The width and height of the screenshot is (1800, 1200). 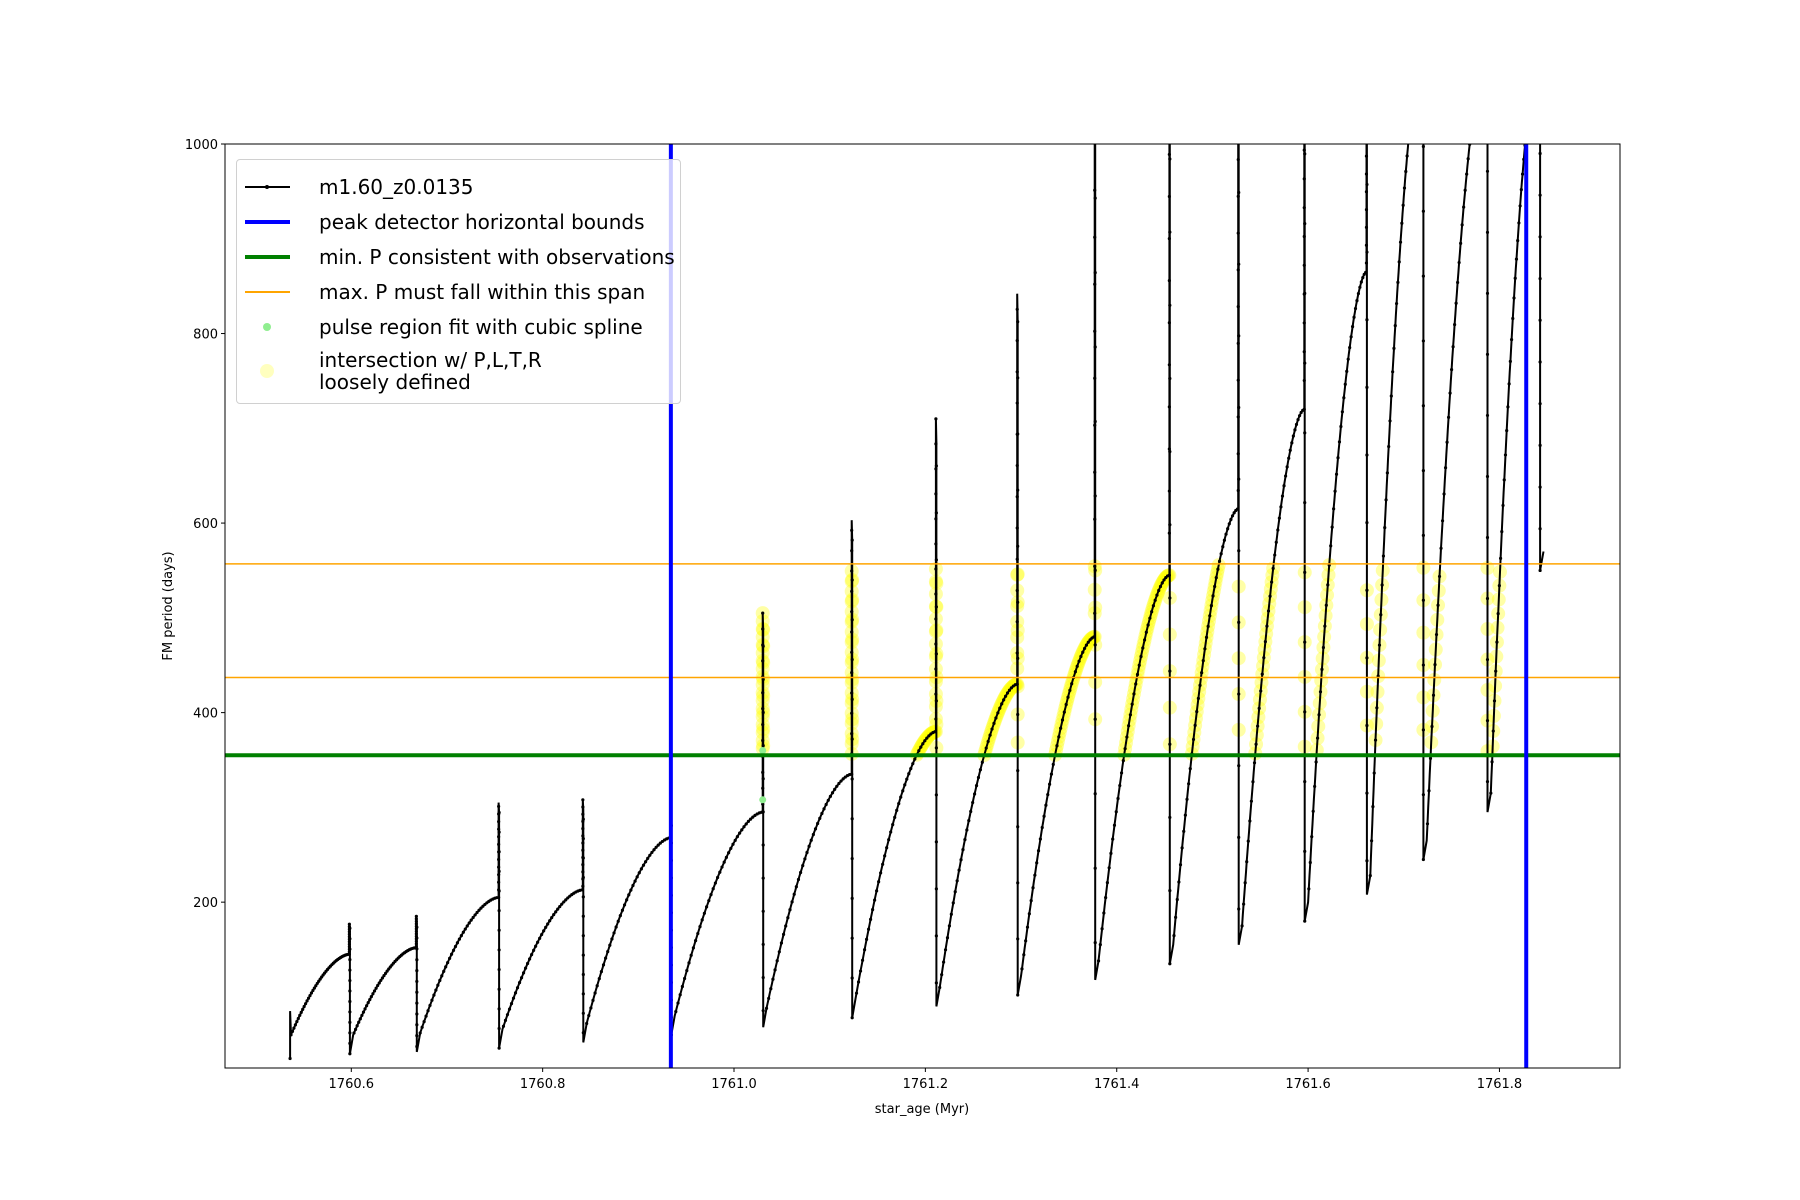 What do you see at coordinates (1500, 1084) in the screenshot?
I see `x-tick-label: 1761.8` at bounding box center [1500, 1084].